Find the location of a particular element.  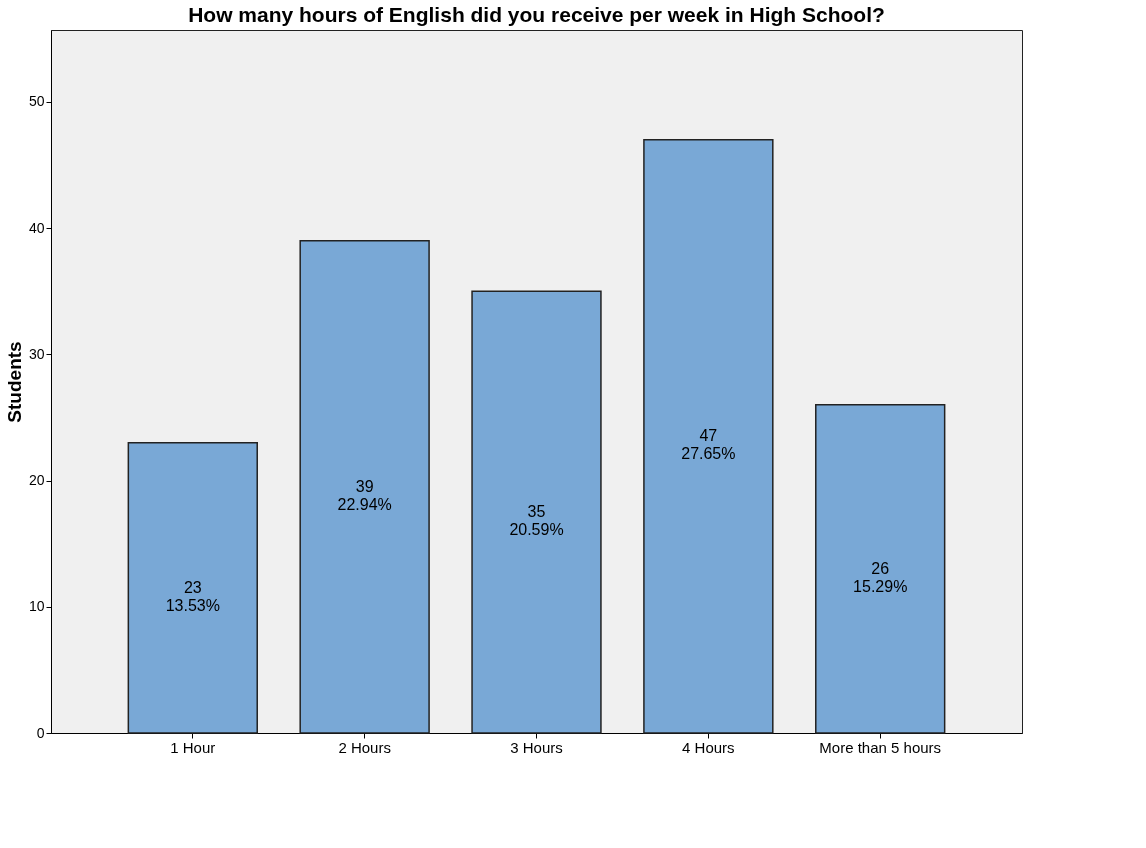

y-axis-title: Students is located at coordinates (14, 382).